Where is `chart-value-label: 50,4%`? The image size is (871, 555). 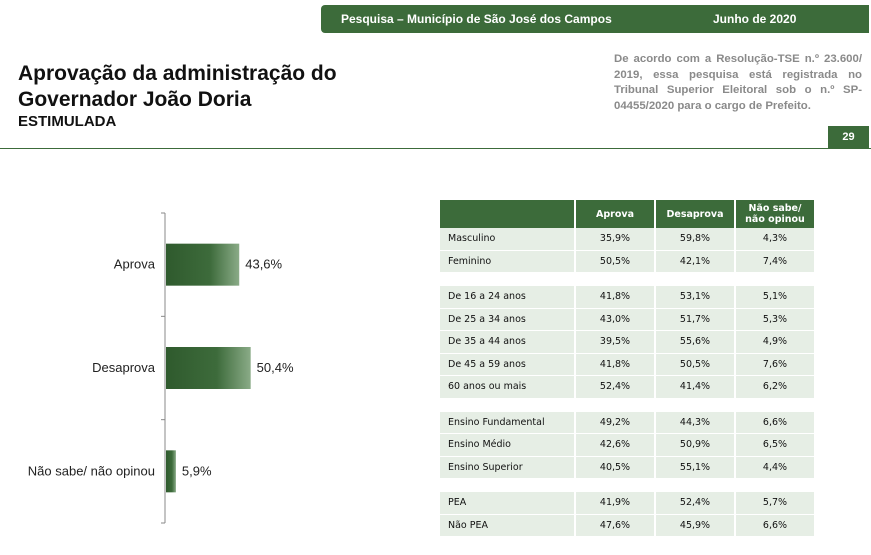 chart-value-label: 50,4% is located at coordinates (275, 367).